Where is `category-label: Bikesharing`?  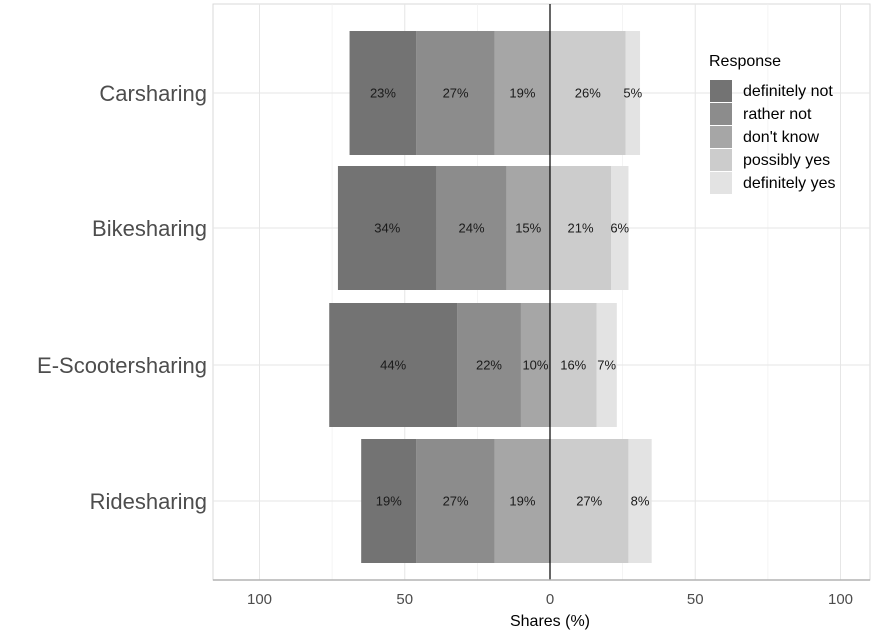
category-label: Bikesharing is located at coordinates (149, 228).